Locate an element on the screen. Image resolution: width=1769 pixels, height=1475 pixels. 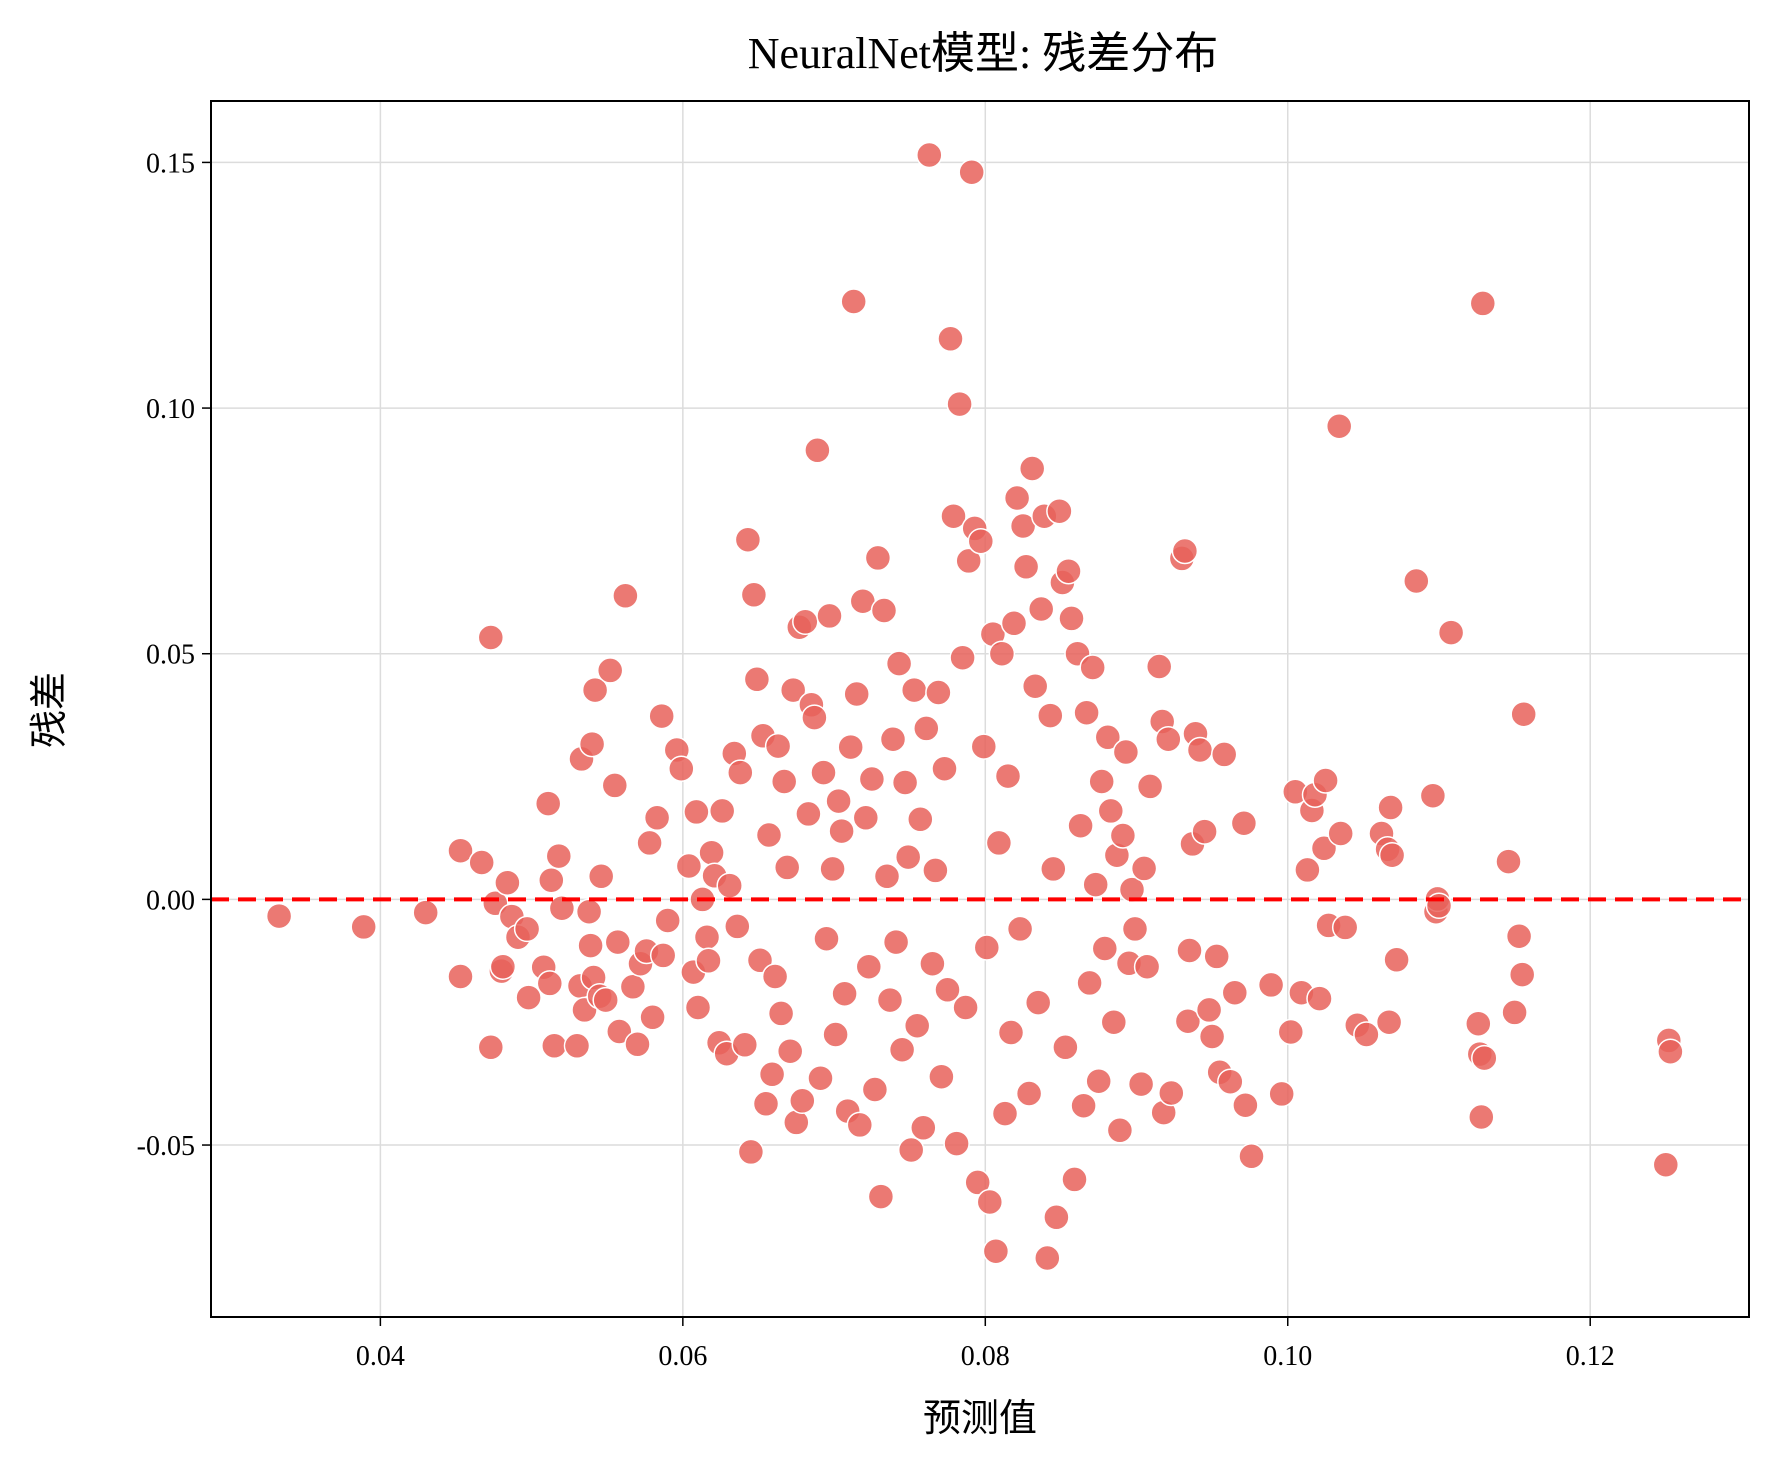
y-axis-label: 残差 is located at coordinates (50, 710).